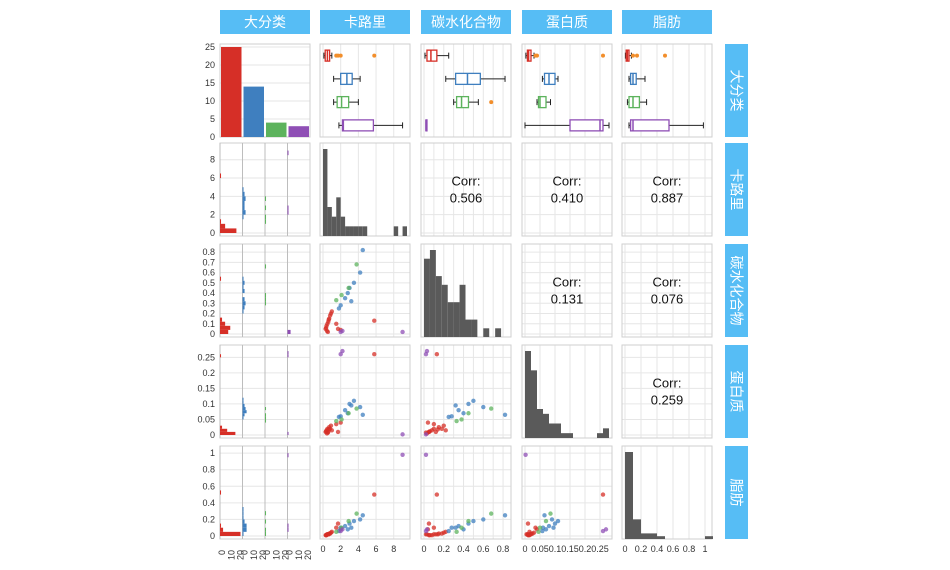  What do you see at coordinates (276, 129) in the screenshot?
I see `category-bar` at bounding box center [276, 129].